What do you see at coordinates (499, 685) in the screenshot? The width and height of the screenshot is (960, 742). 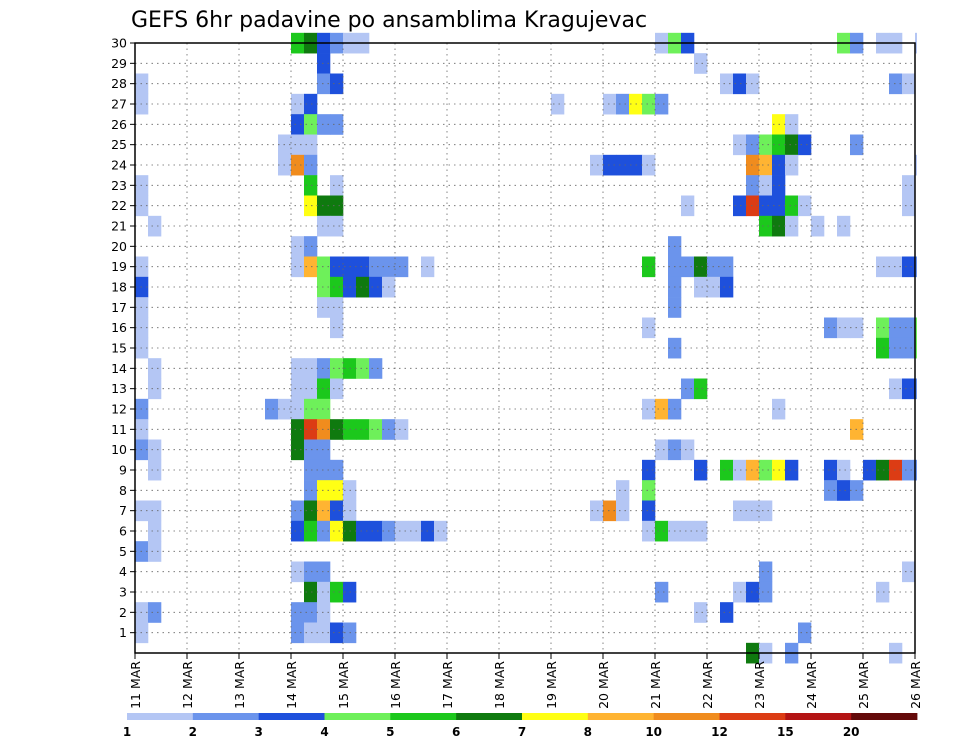 I see `x-tick-label: 18 MAR` at bounding box center [499, 685].